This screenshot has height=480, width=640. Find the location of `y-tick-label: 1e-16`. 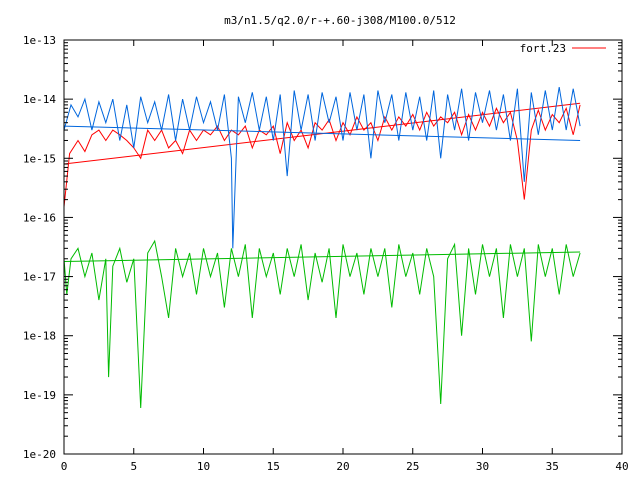

y-tick-label: 1e-16 is located at coordinates (39, 217).